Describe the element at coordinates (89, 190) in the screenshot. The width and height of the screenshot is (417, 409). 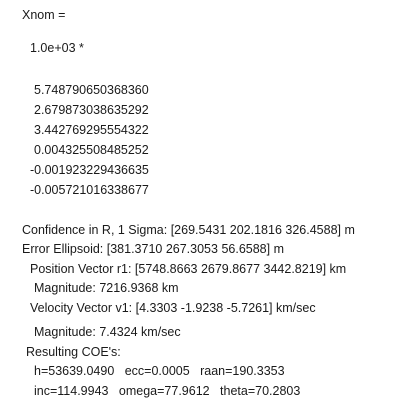
I see `vector-value: -0.005721016338677` at that location.